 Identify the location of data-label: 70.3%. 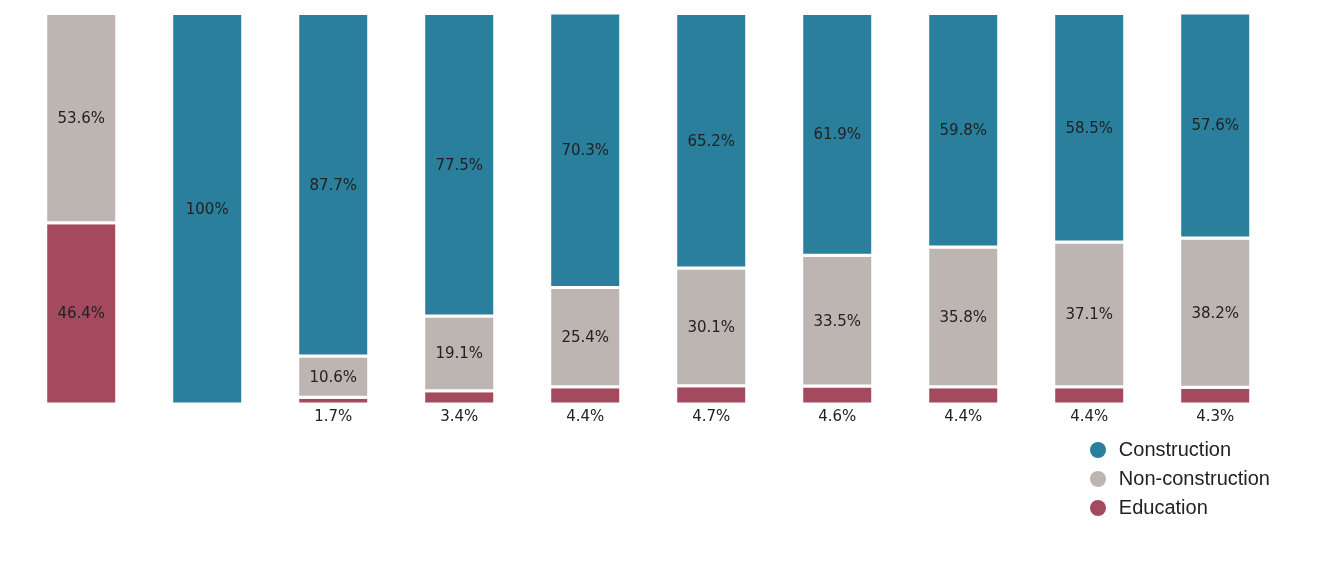
(585, 150).